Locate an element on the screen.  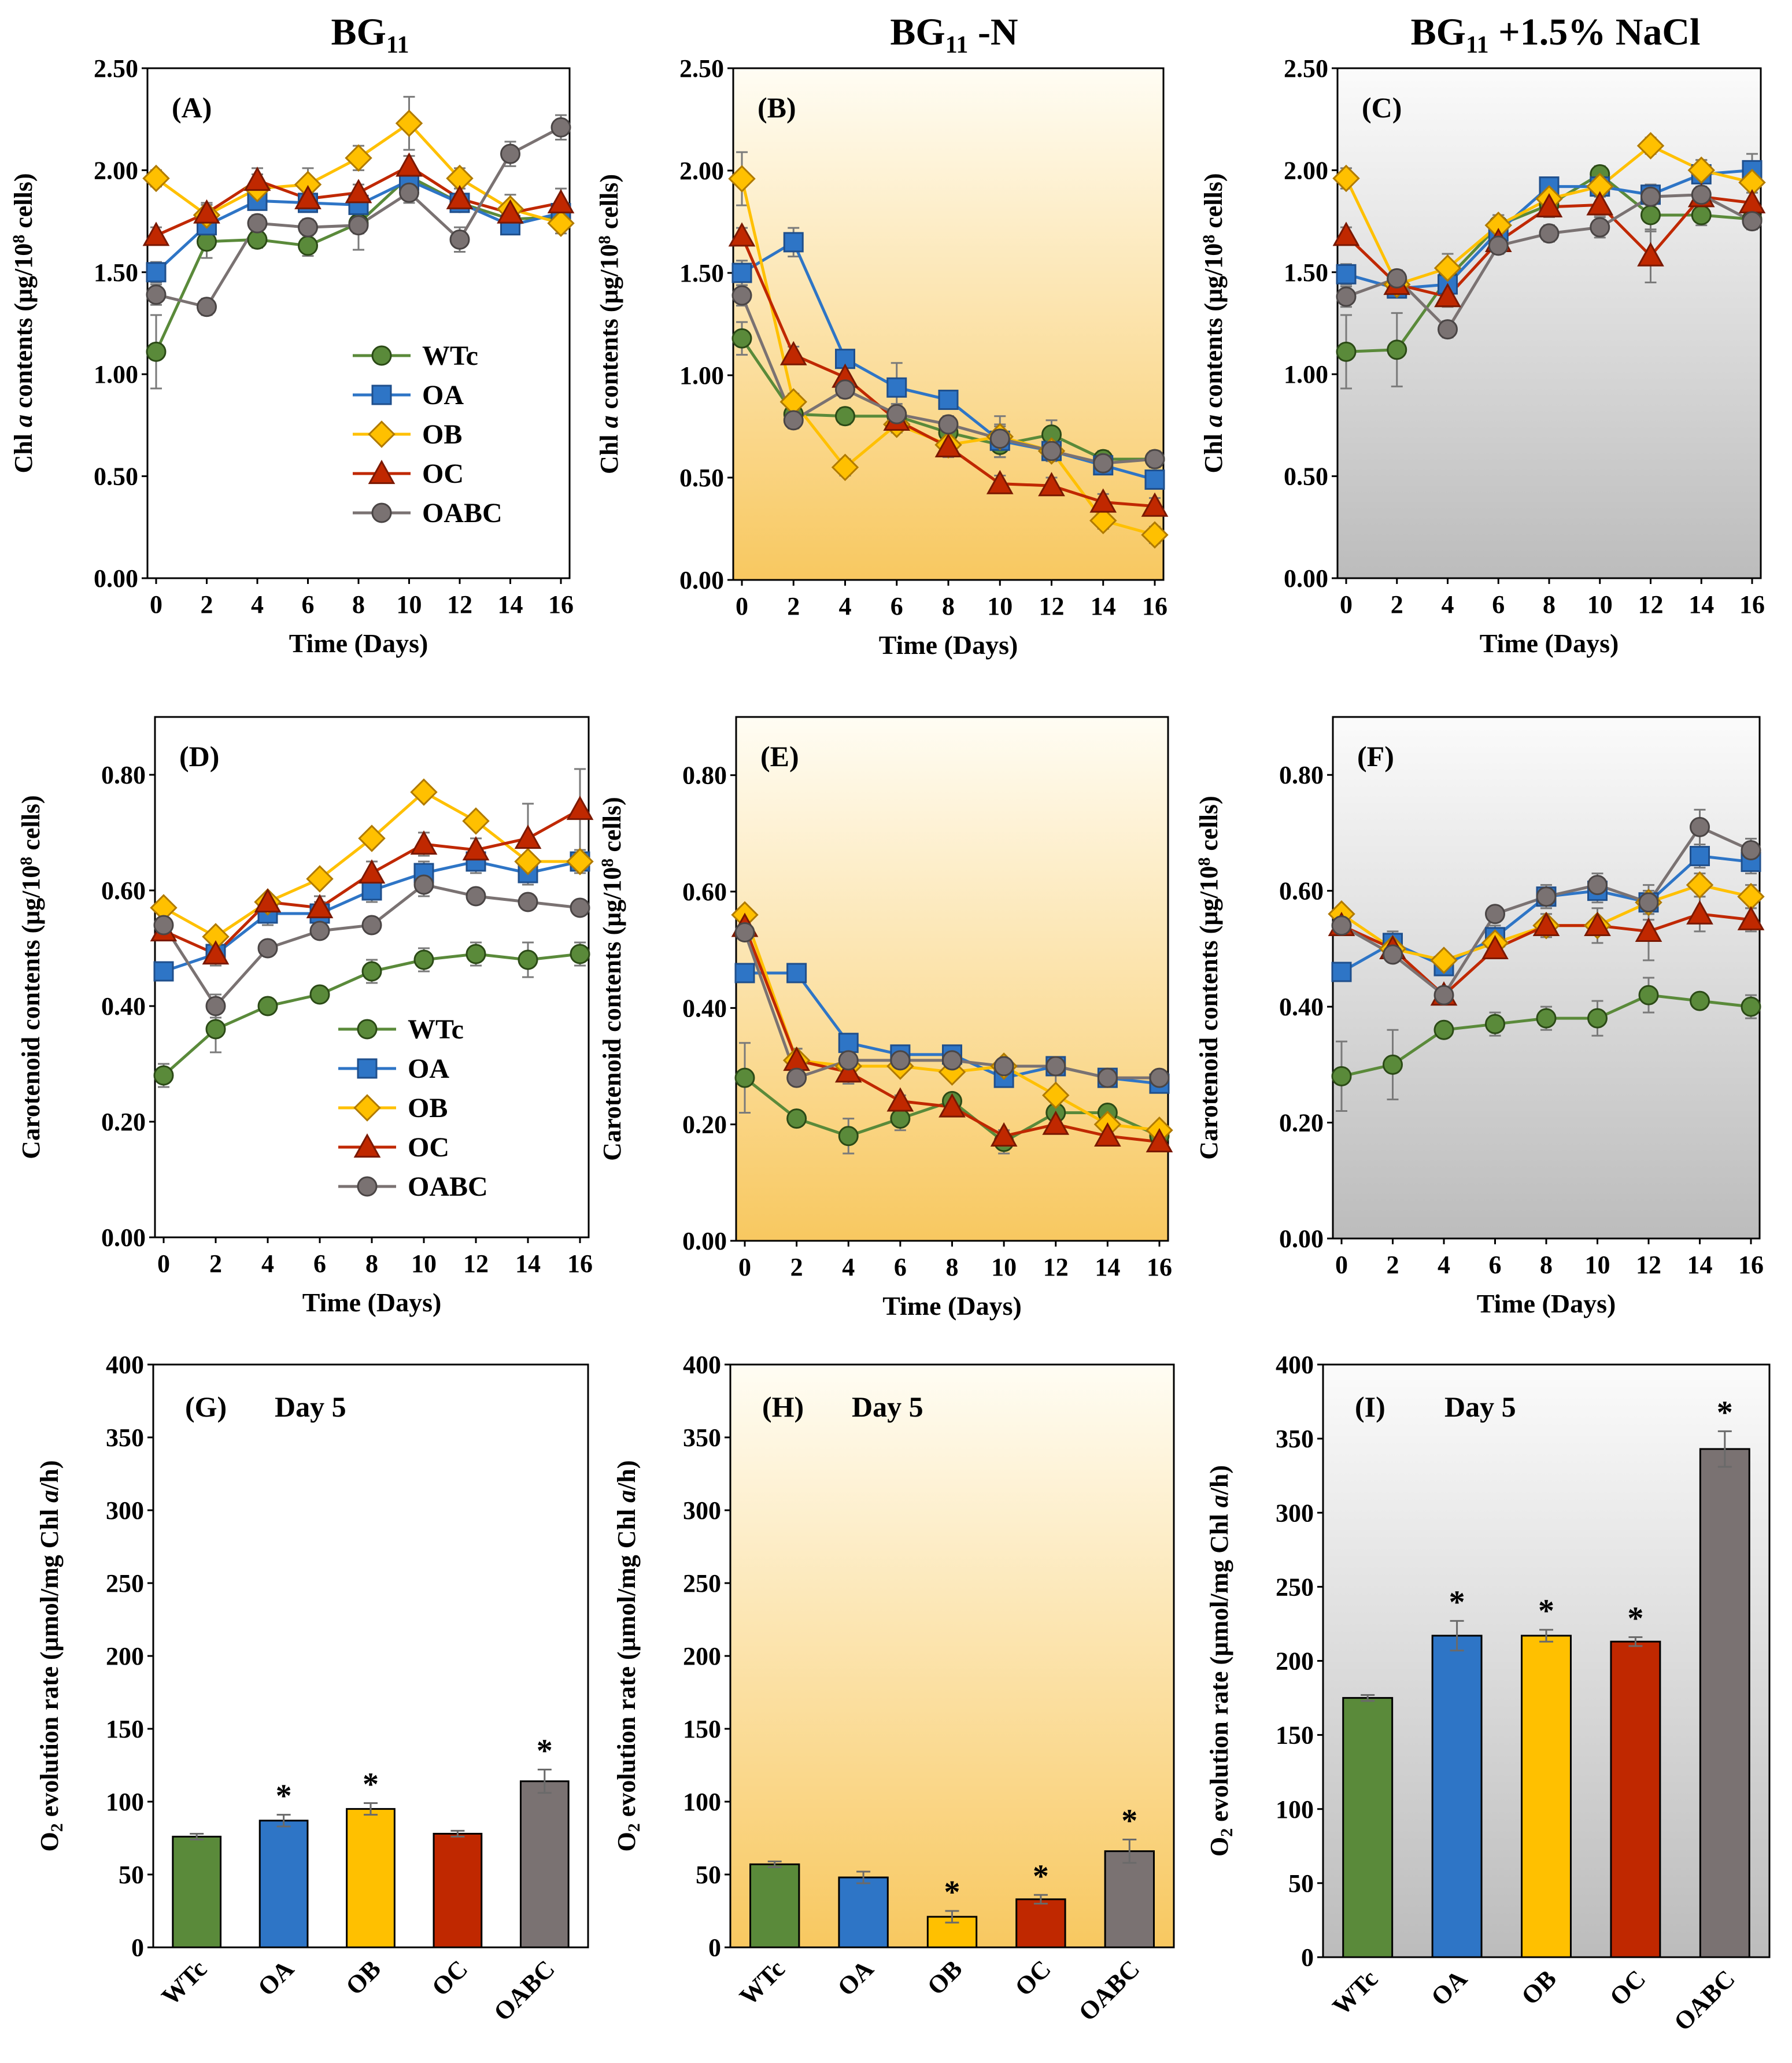
x-category-label: OB is located at coordinates (363, 1978).